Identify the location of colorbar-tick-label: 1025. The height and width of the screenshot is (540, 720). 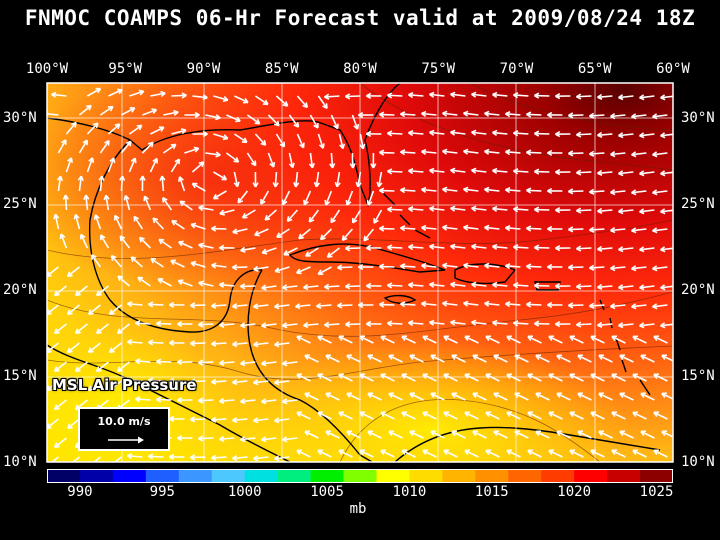
(656, 492).